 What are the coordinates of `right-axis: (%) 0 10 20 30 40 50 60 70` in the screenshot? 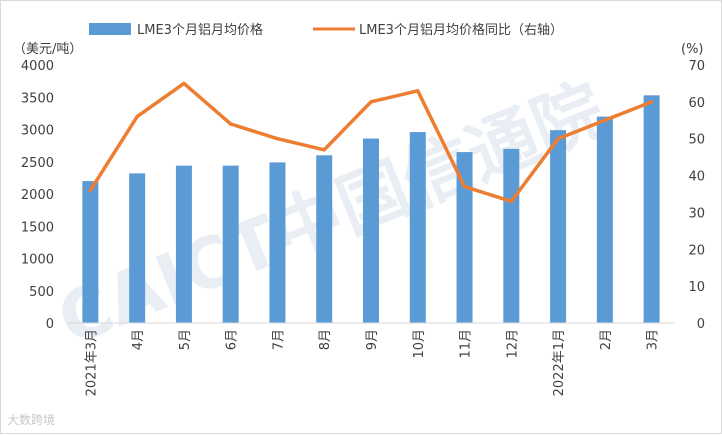 It's located at (693, 187).